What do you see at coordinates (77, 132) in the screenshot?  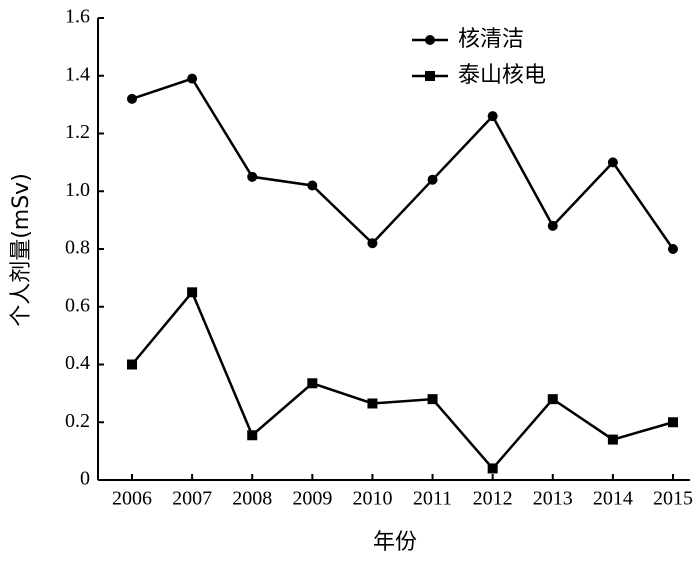 I see `y-tick-label: 1.2` at bounding box center [77, 132].